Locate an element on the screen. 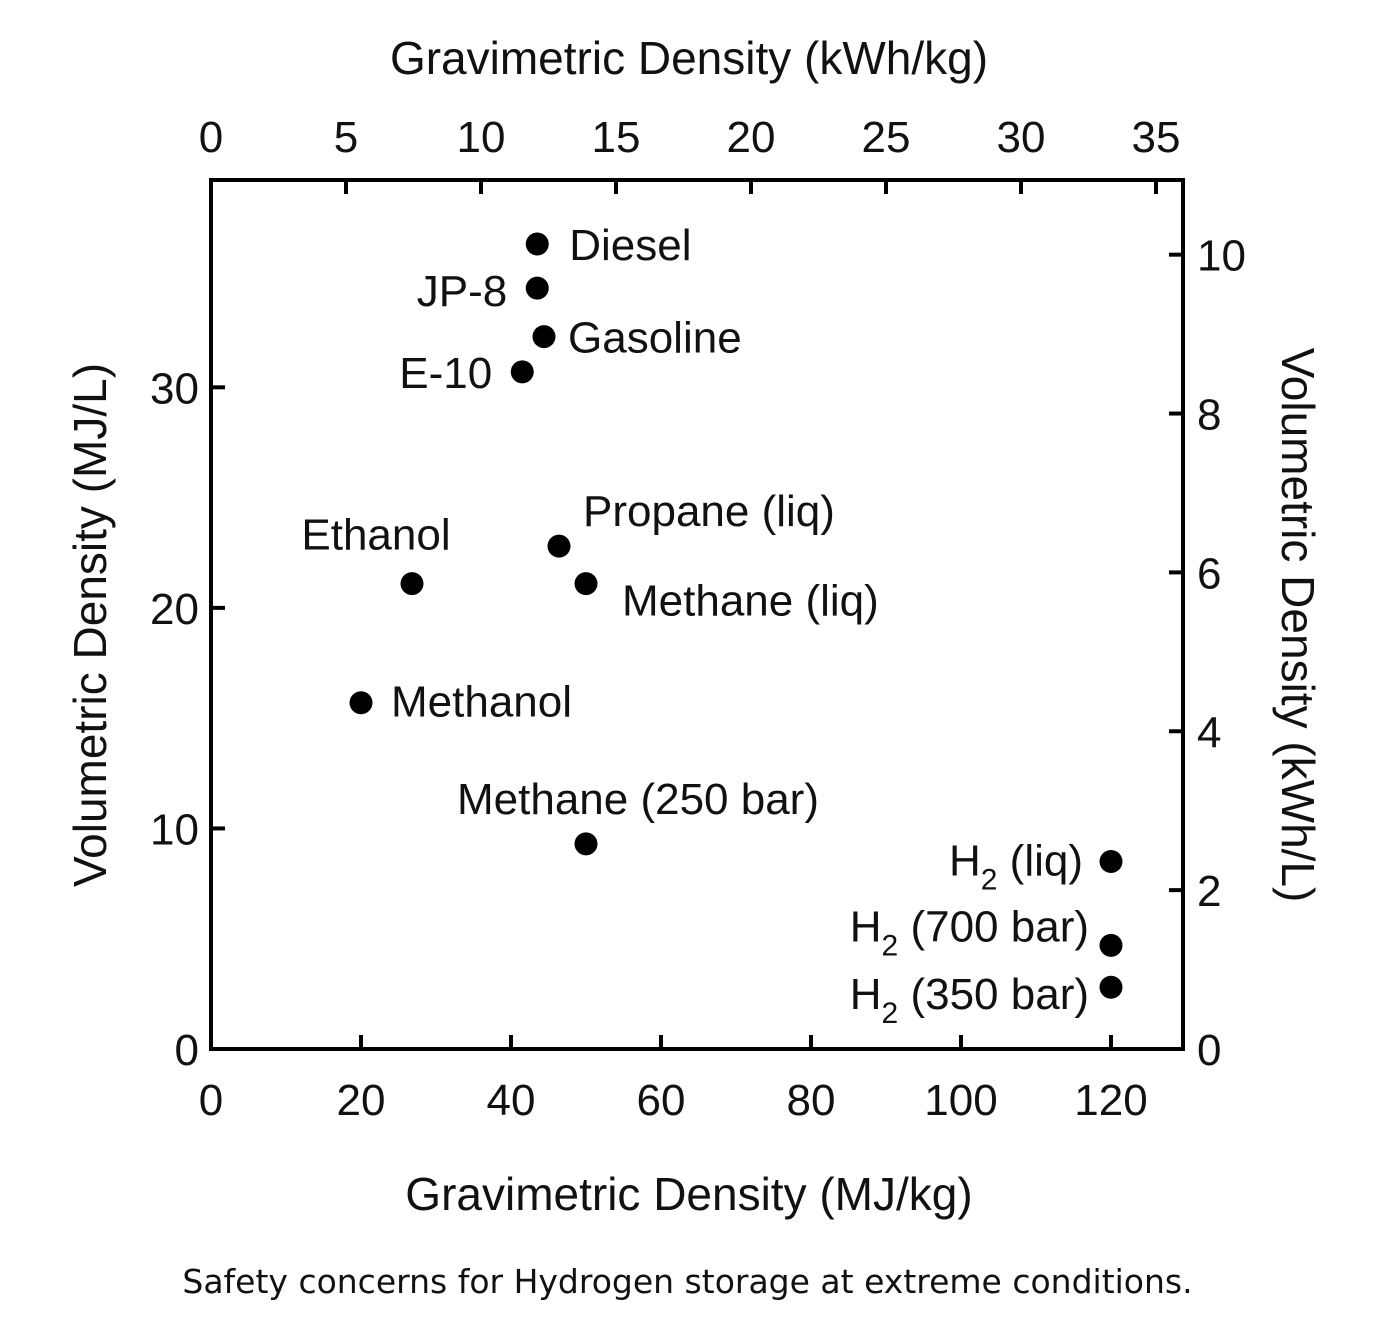 The image size is (1375, 1338). y2-tick-label: 8 is located at coordinates (1209, 415).